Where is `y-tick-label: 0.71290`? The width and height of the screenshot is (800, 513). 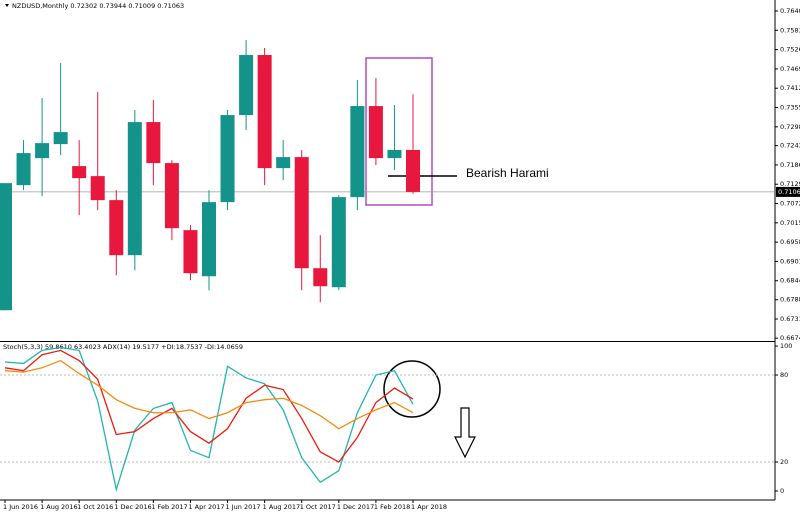 y-tick-label: 0.71290 is located at coordinates (790, 184).